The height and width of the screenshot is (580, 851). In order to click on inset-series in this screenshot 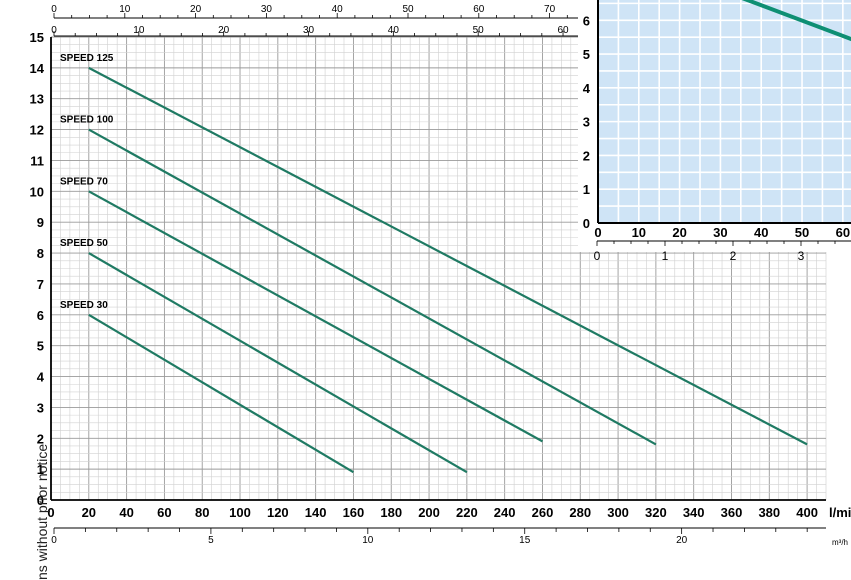, I will do `click(796, 21)`.